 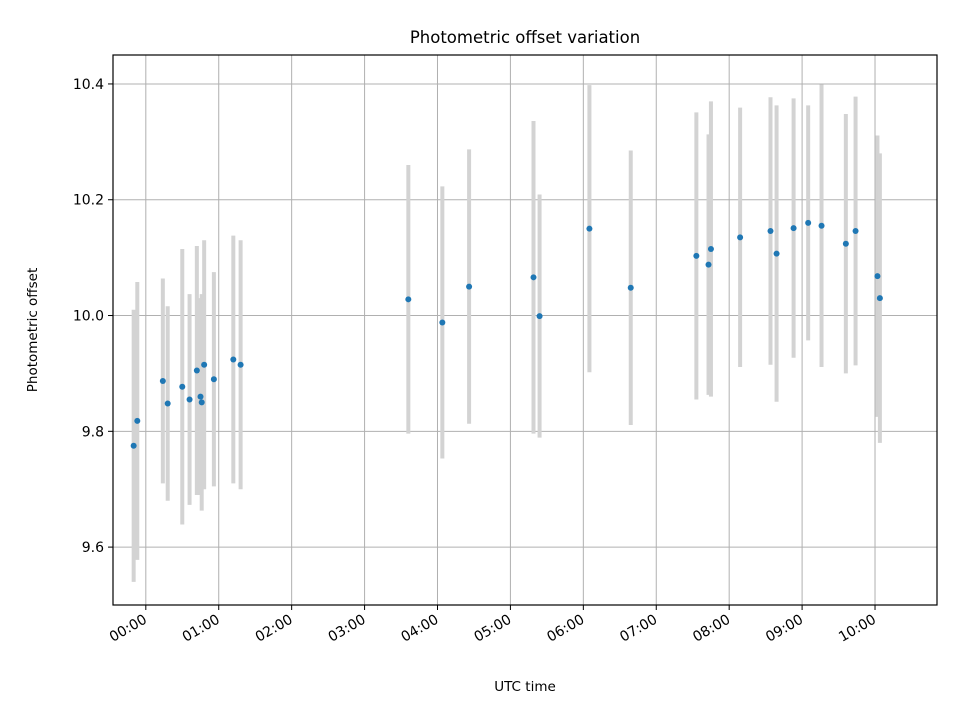 What do you see at coordinates (33, 330) in the screenshot?
I see `y-axis-label: Photometric offset` at bounding box center [33, 330].